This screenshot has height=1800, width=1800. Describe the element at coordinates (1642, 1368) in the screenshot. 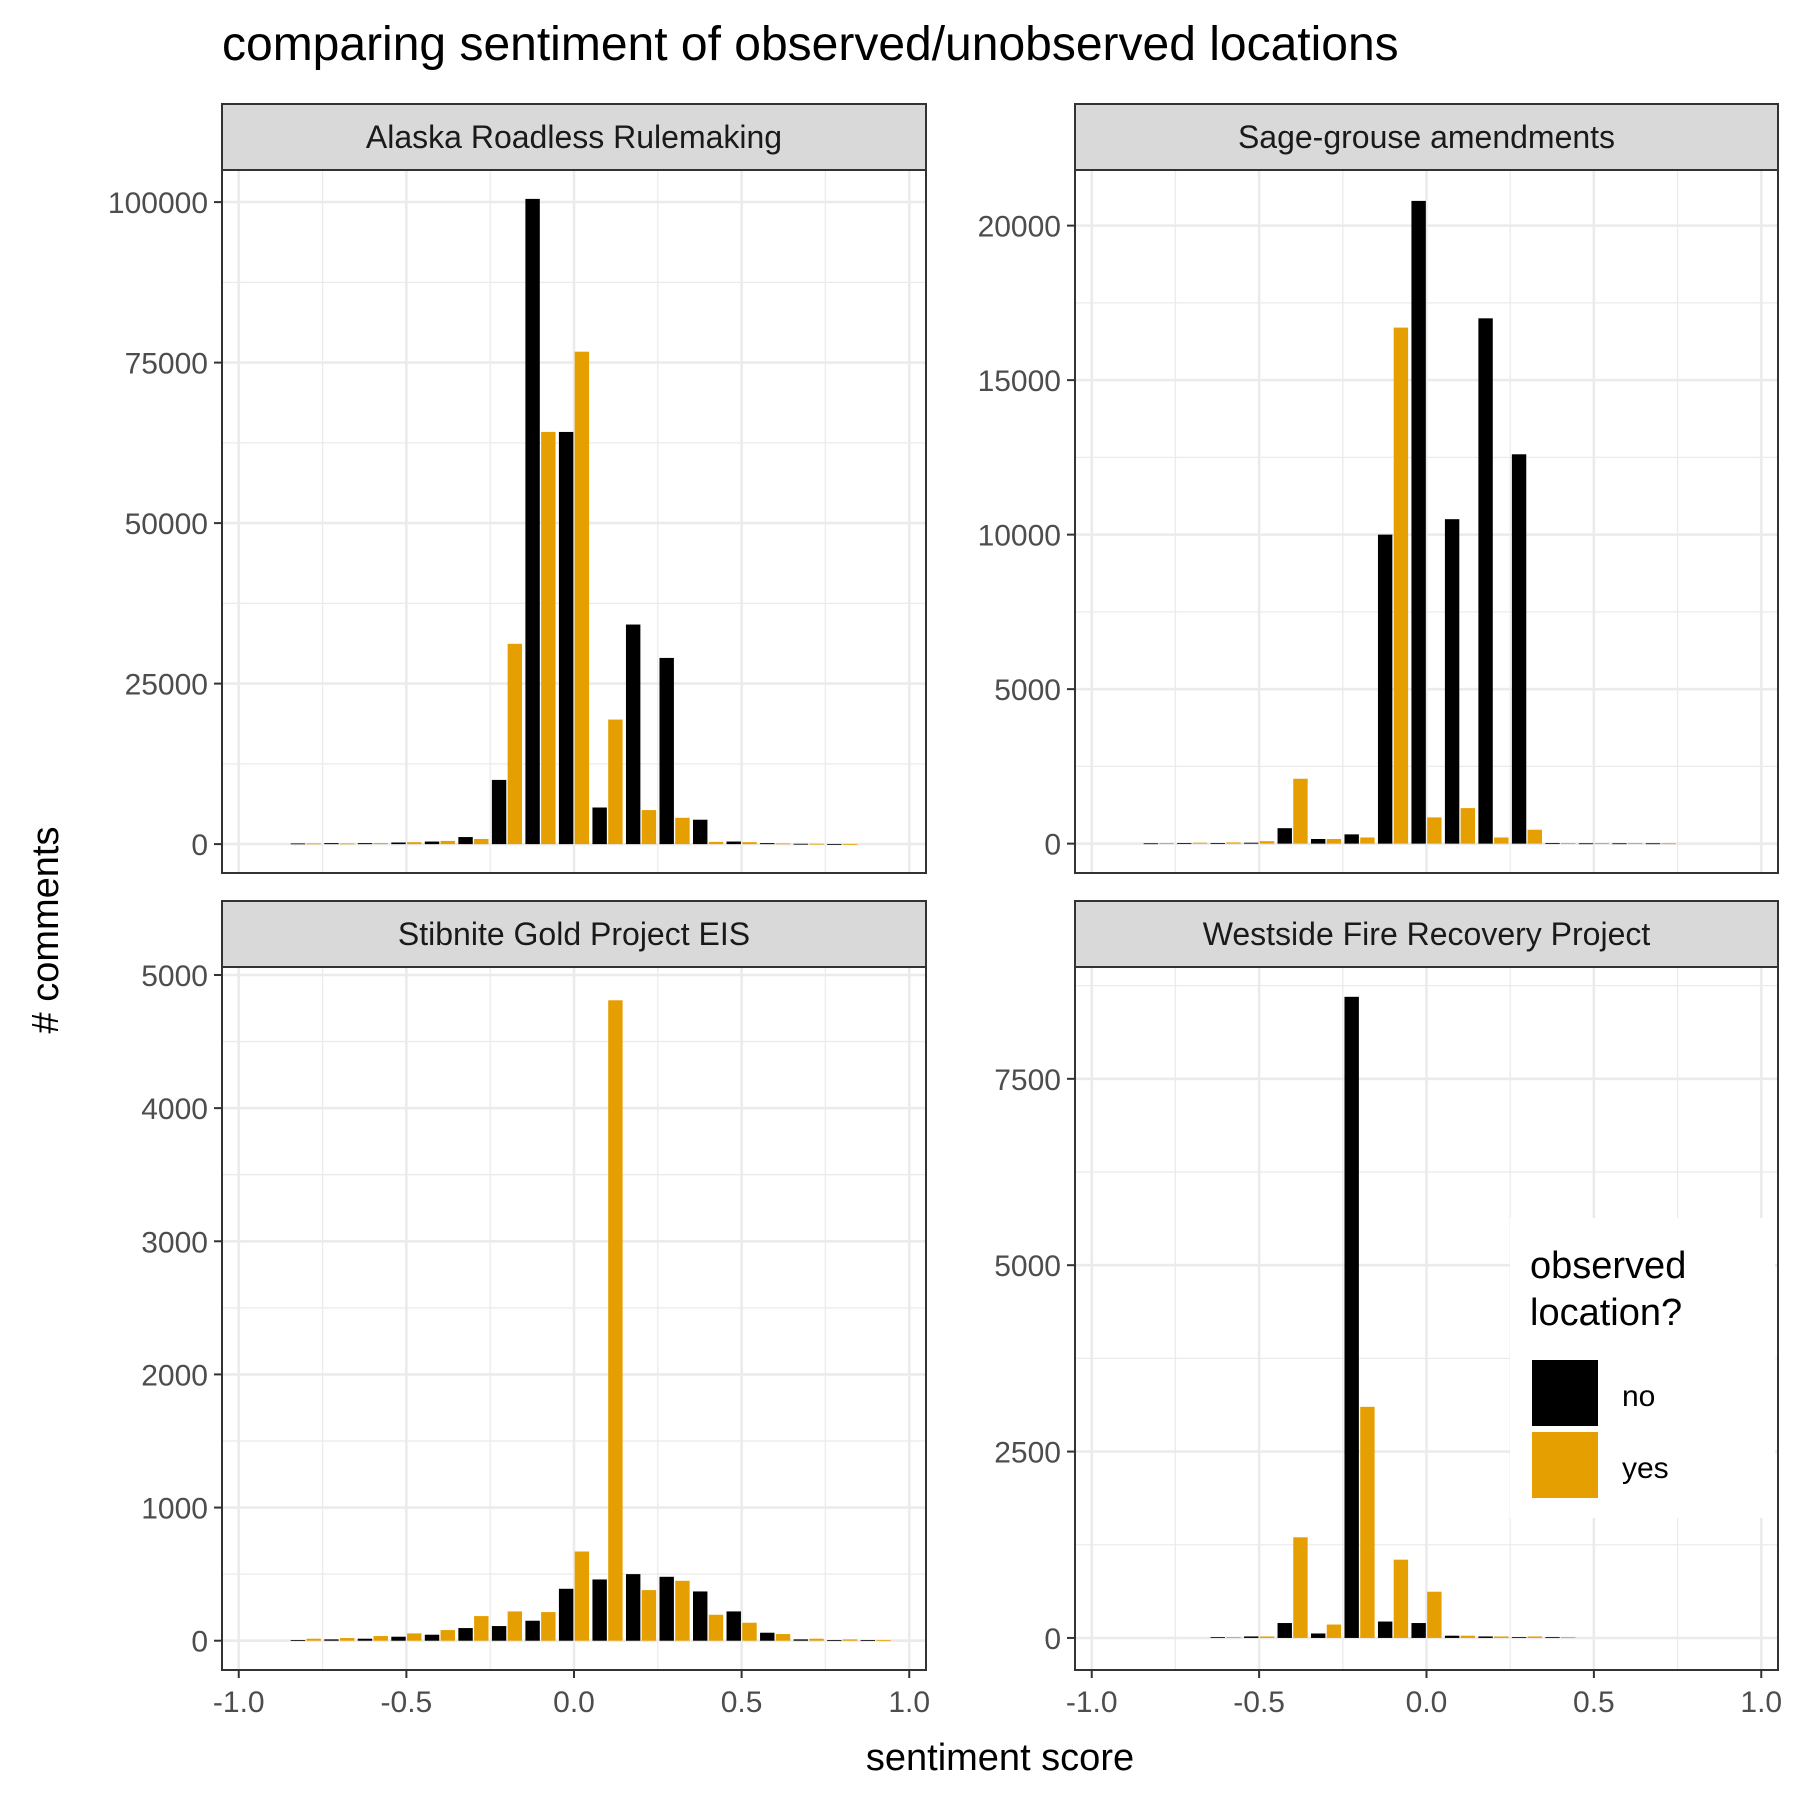

I see `legend: observed location? no yes` at that location.